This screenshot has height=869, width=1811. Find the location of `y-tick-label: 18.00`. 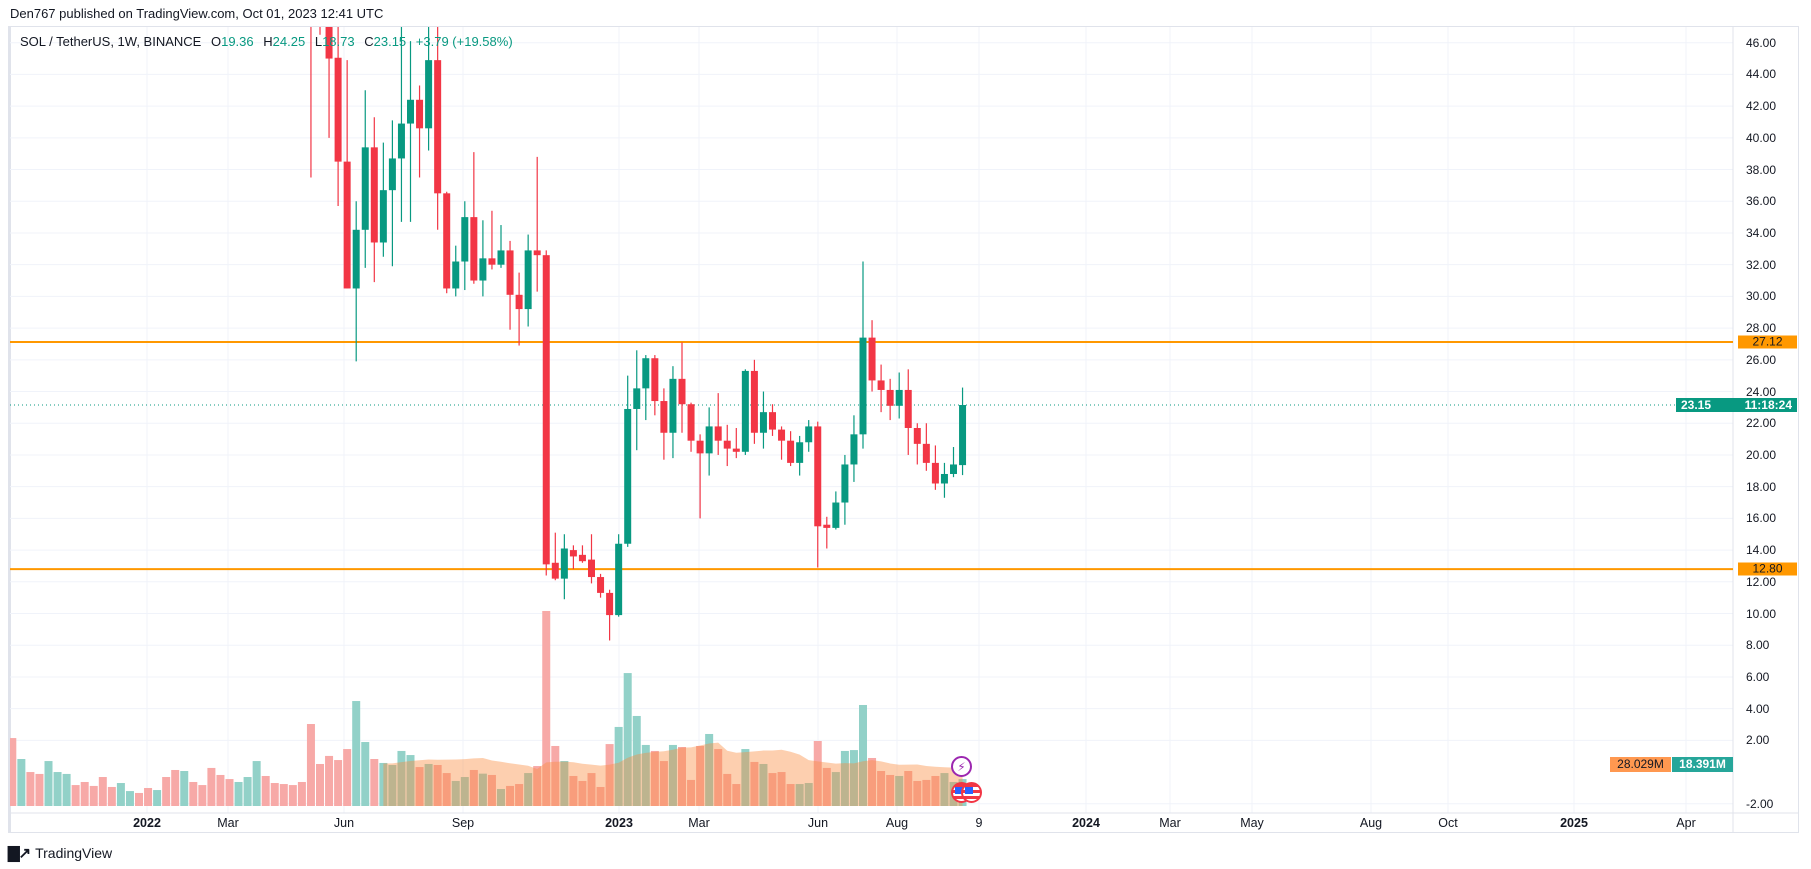

y-tick-label: 18.00 is located at coordinates (1761, 486).